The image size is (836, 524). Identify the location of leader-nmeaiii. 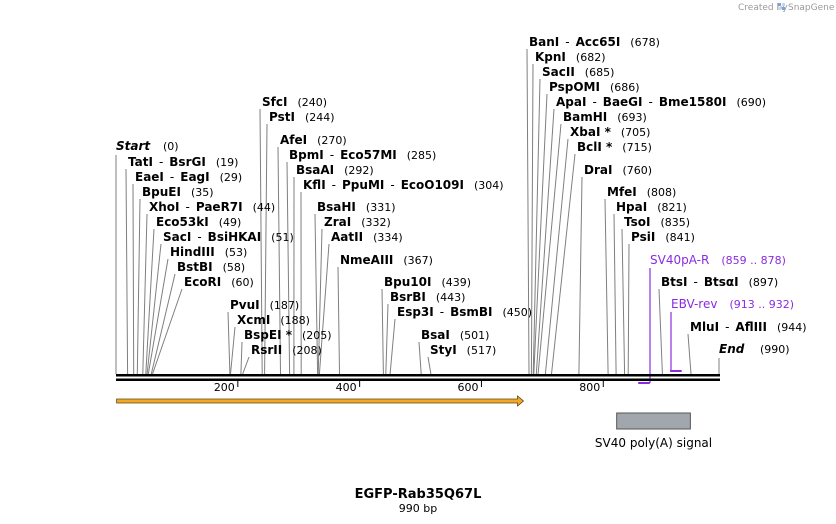
(338, 320).